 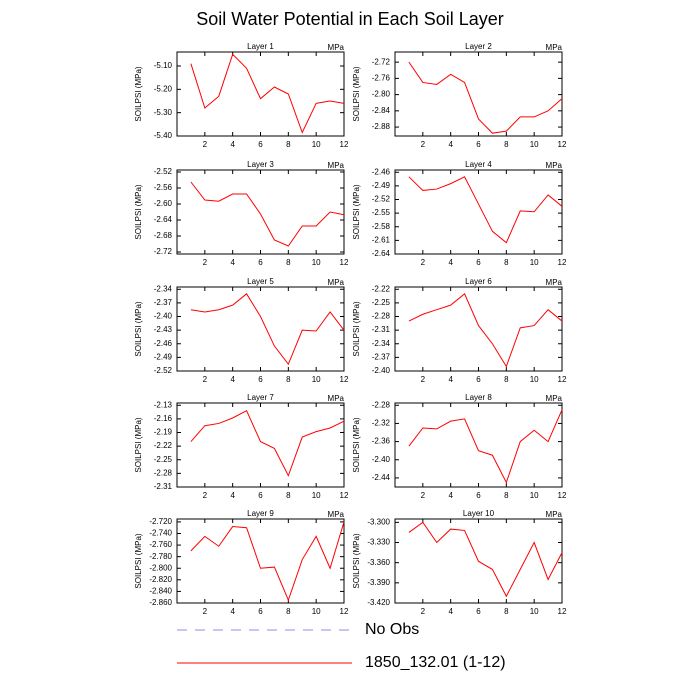 What do you see at coordinates (163, 472) in the screenshot?
I see `y-tick-label: -2.28` at bounding box center [163, 472].